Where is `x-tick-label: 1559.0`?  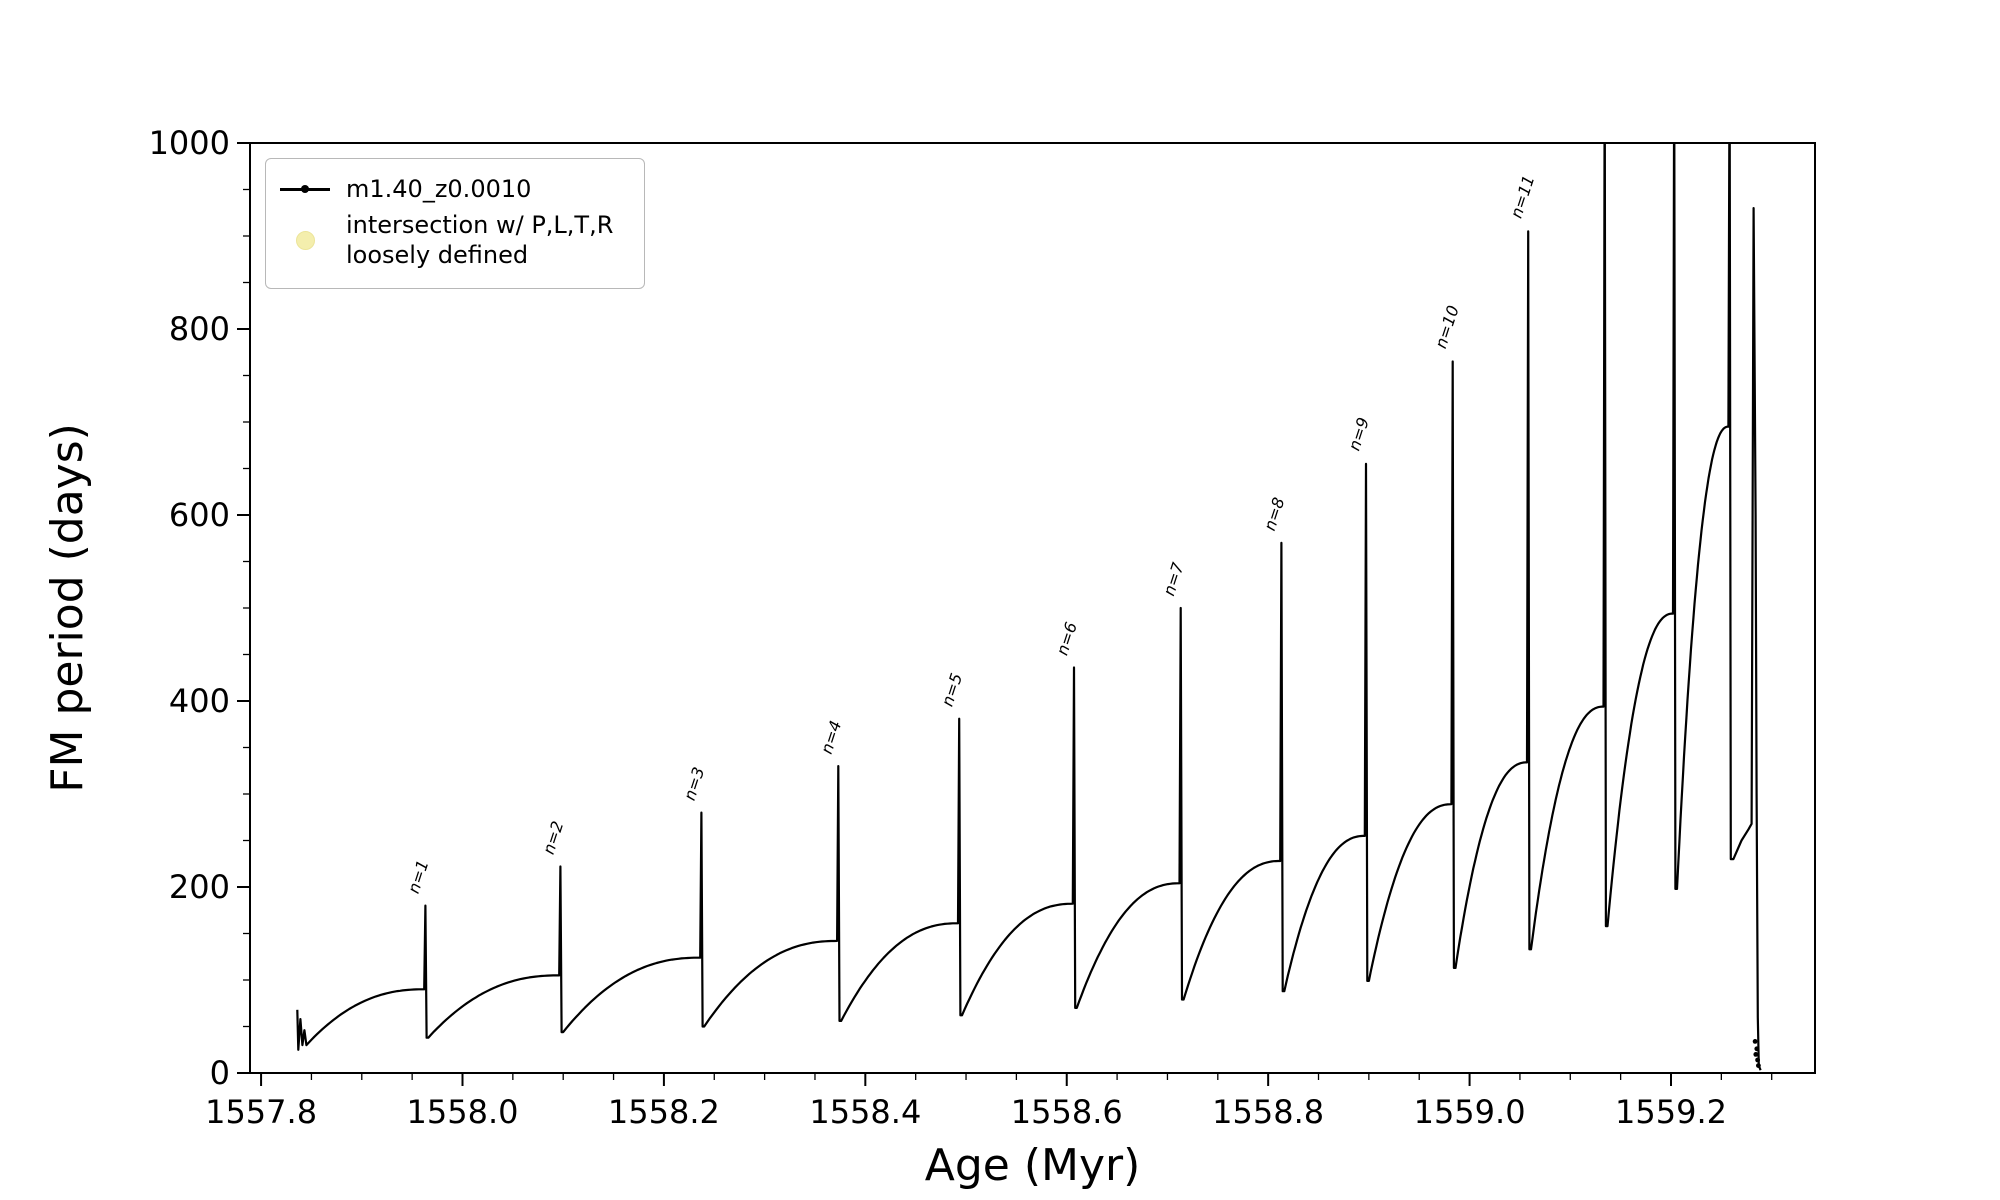 x-tick-label: 1559.0 is located at coordinates (1470, 1112).